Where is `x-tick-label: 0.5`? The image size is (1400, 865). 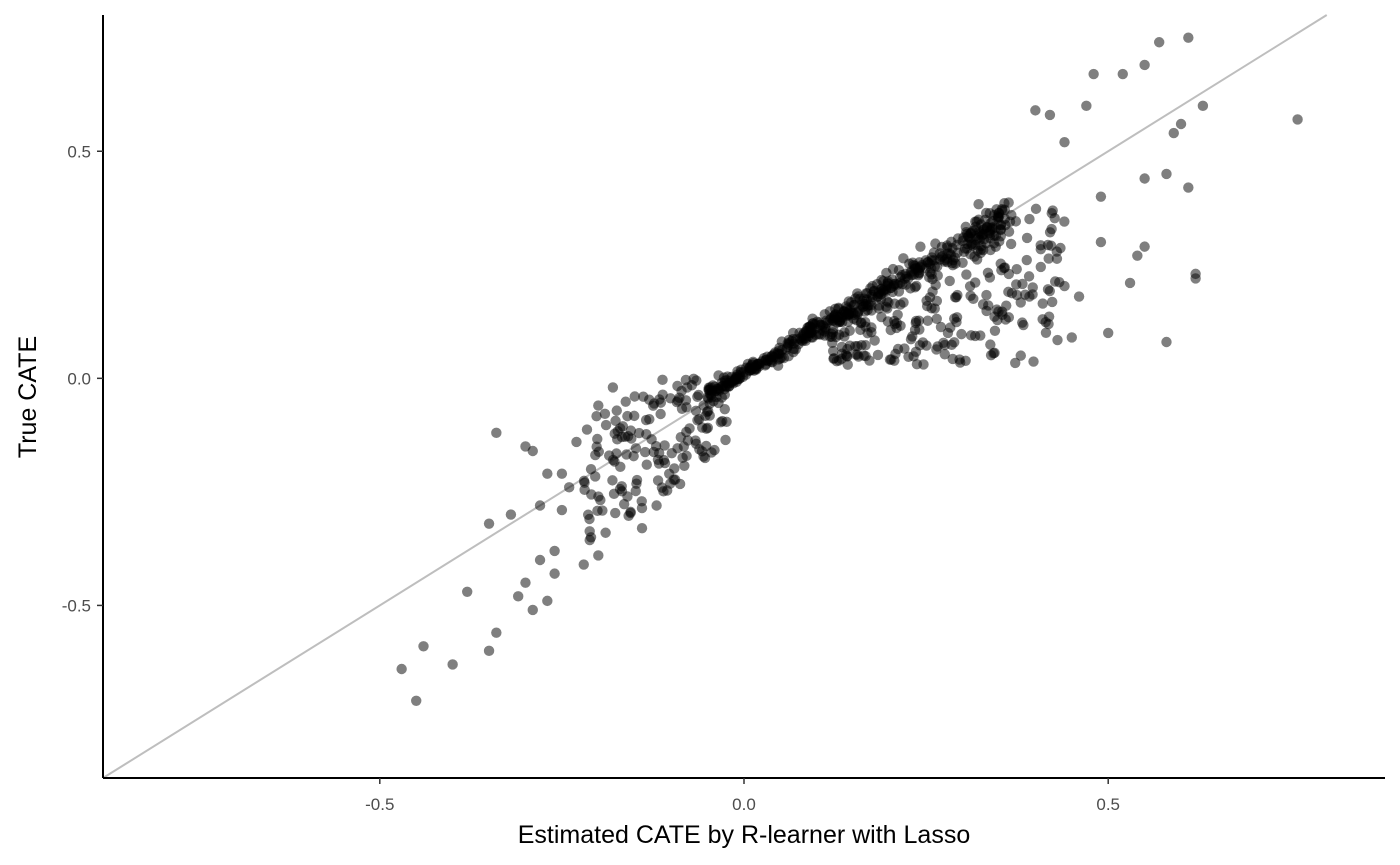
x-tick-label: 0.5 is located at coordinates (1108, 804).